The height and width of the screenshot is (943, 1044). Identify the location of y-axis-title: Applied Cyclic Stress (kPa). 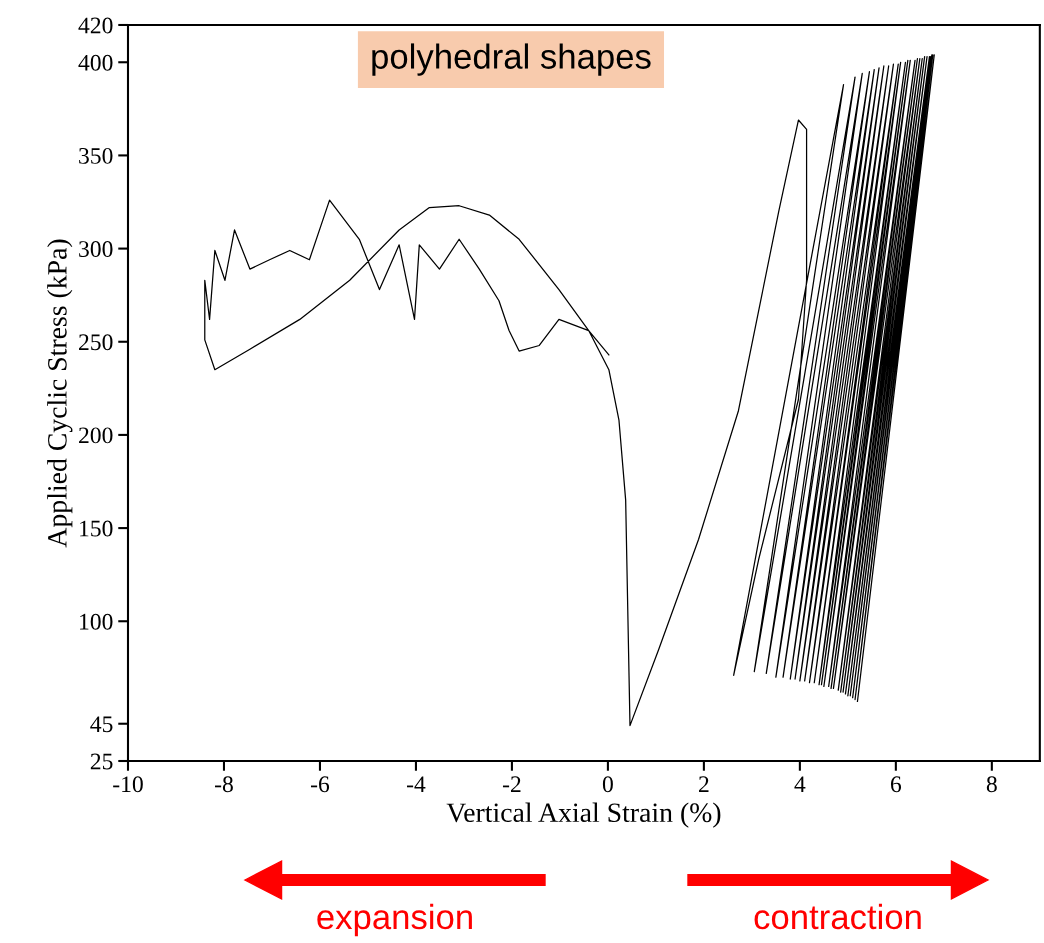
(60, 393).